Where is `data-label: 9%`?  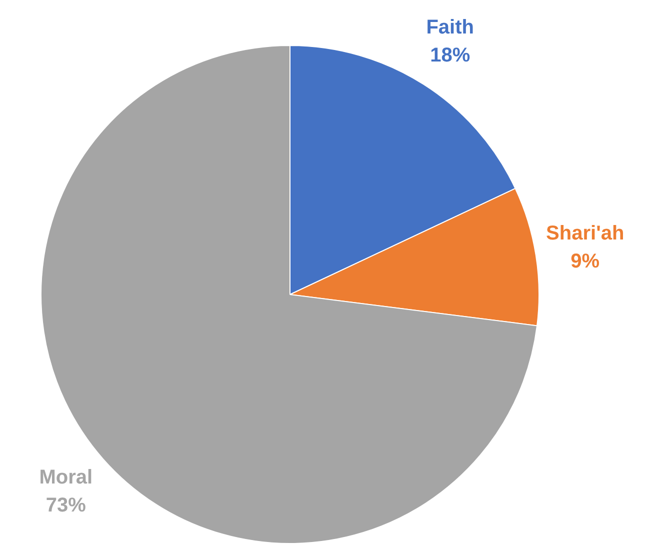
data-label: 9% is located at coordinates (585, 261).